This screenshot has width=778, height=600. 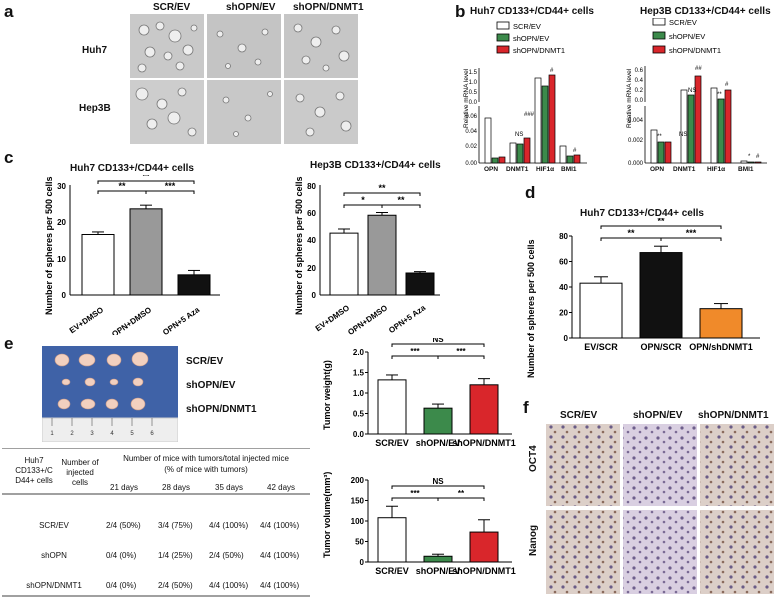 What do you see at coordinates (123, 525) in the screenshot?
I see `tr-1-c1: 2/4 (50%)` at bounding box center [123, 525].